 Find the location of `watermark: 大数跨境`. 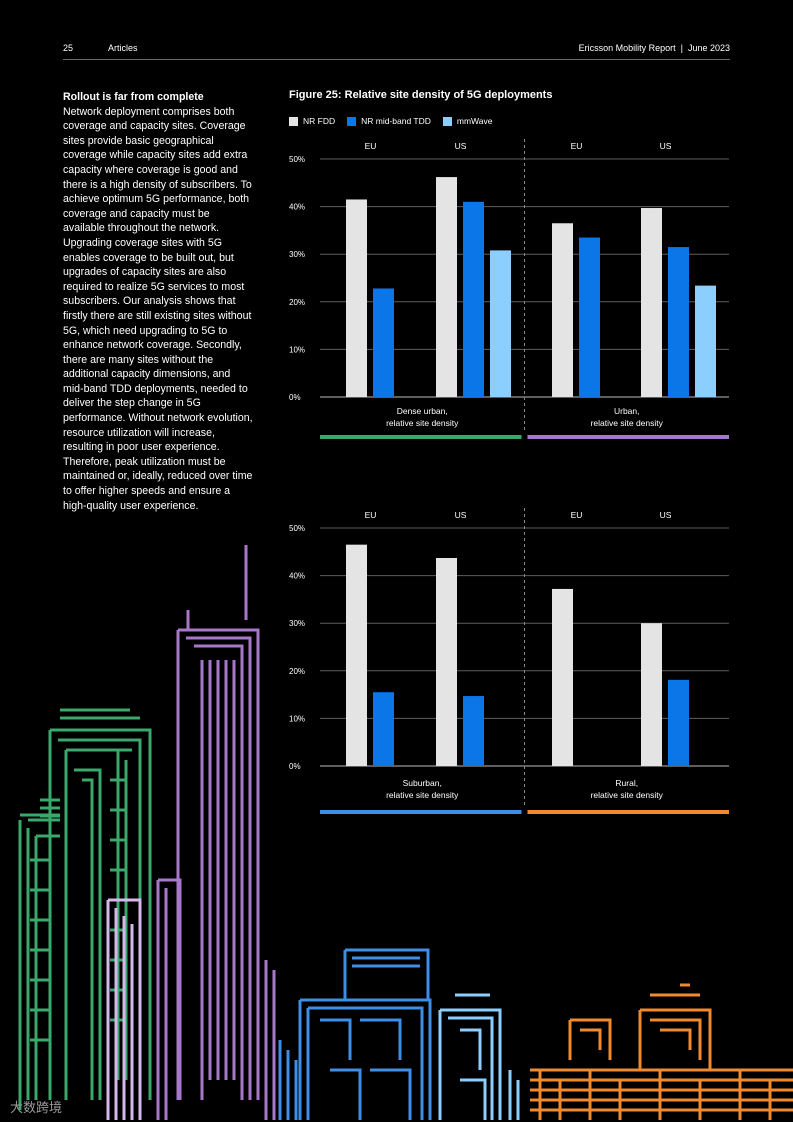

watermark: 大数跨境 is located at coordinates (36, 1107).